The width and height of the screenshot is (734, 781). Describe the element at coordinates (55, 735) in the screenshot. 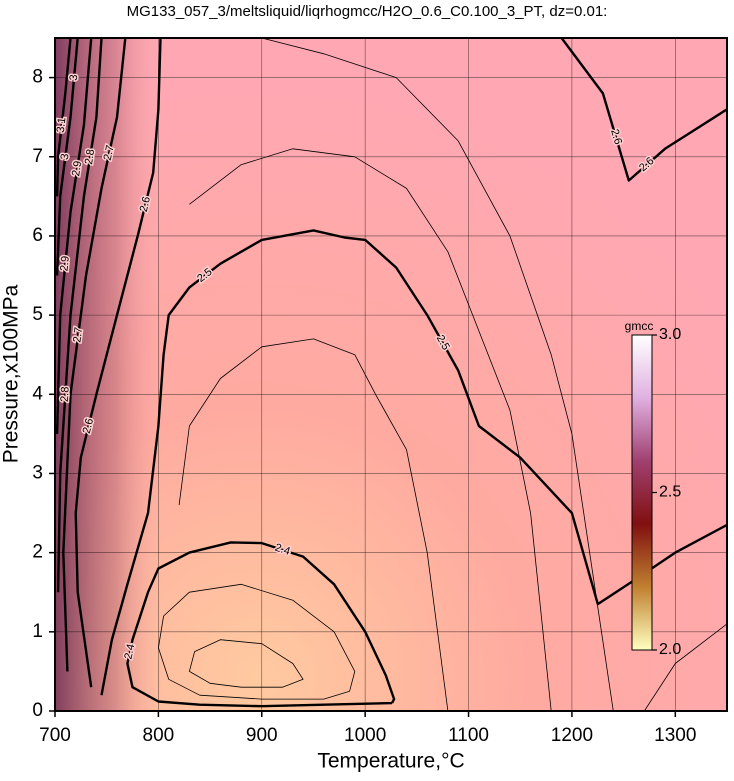

I see `x-tick-label: 700` at that location.